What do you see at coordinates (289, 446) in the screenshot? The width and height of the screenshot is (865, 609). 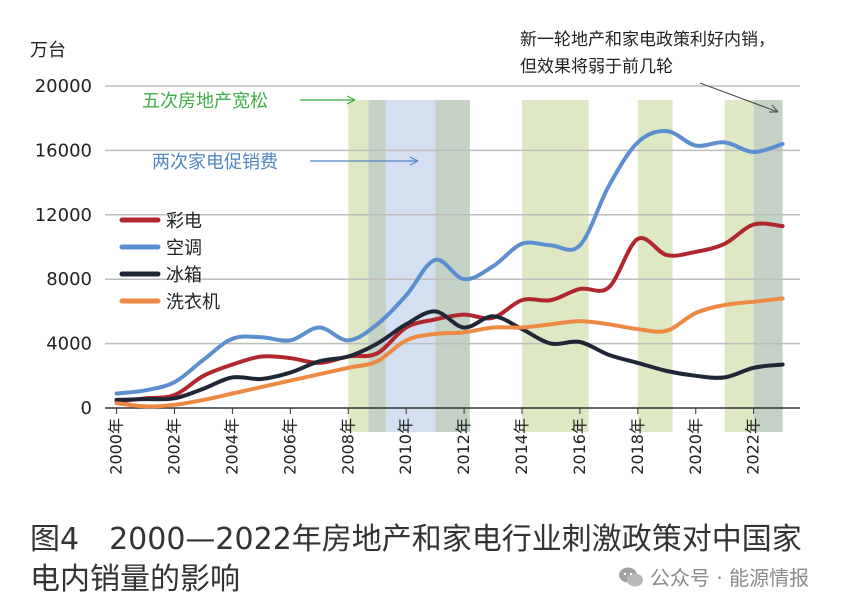 I see `x-tick-label-2006: 2006年` at bounding box center [289, 446].